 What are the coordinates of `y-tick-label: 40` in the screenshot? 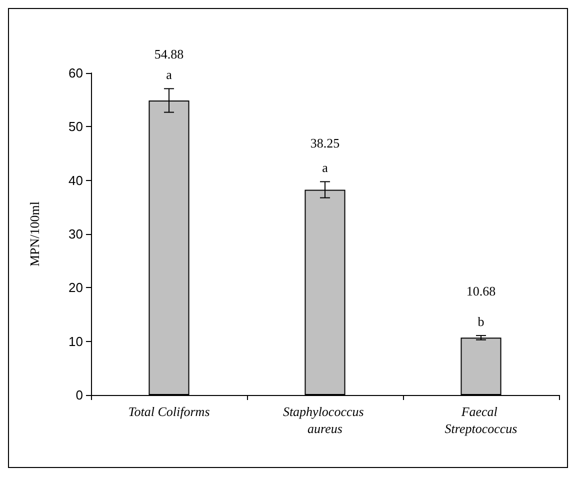 It's located at (75, 180).